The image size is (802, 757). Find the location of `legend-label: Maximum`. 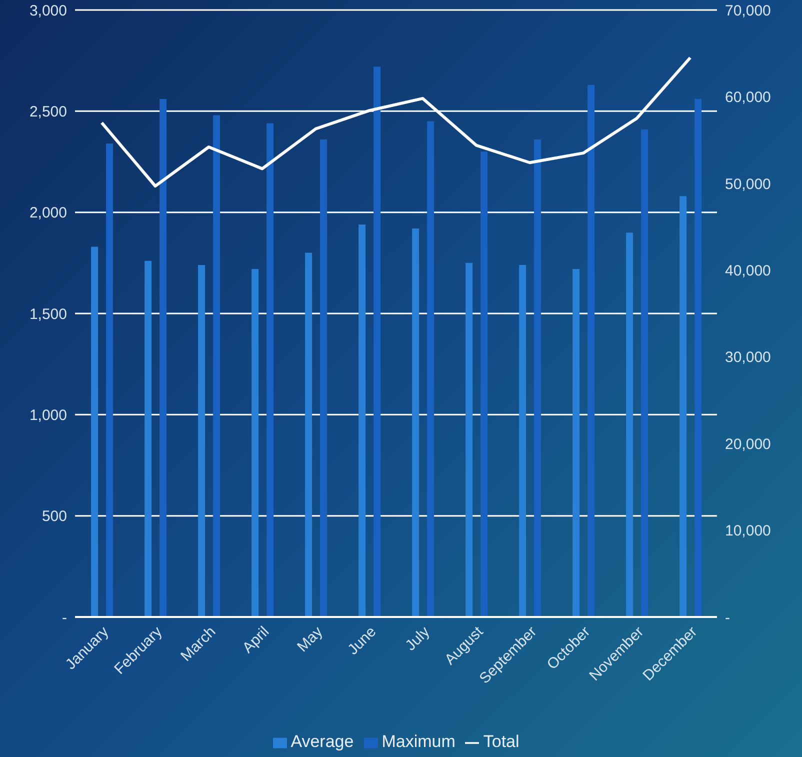

legend-label: Maximum is located at coordinates (419, 741).